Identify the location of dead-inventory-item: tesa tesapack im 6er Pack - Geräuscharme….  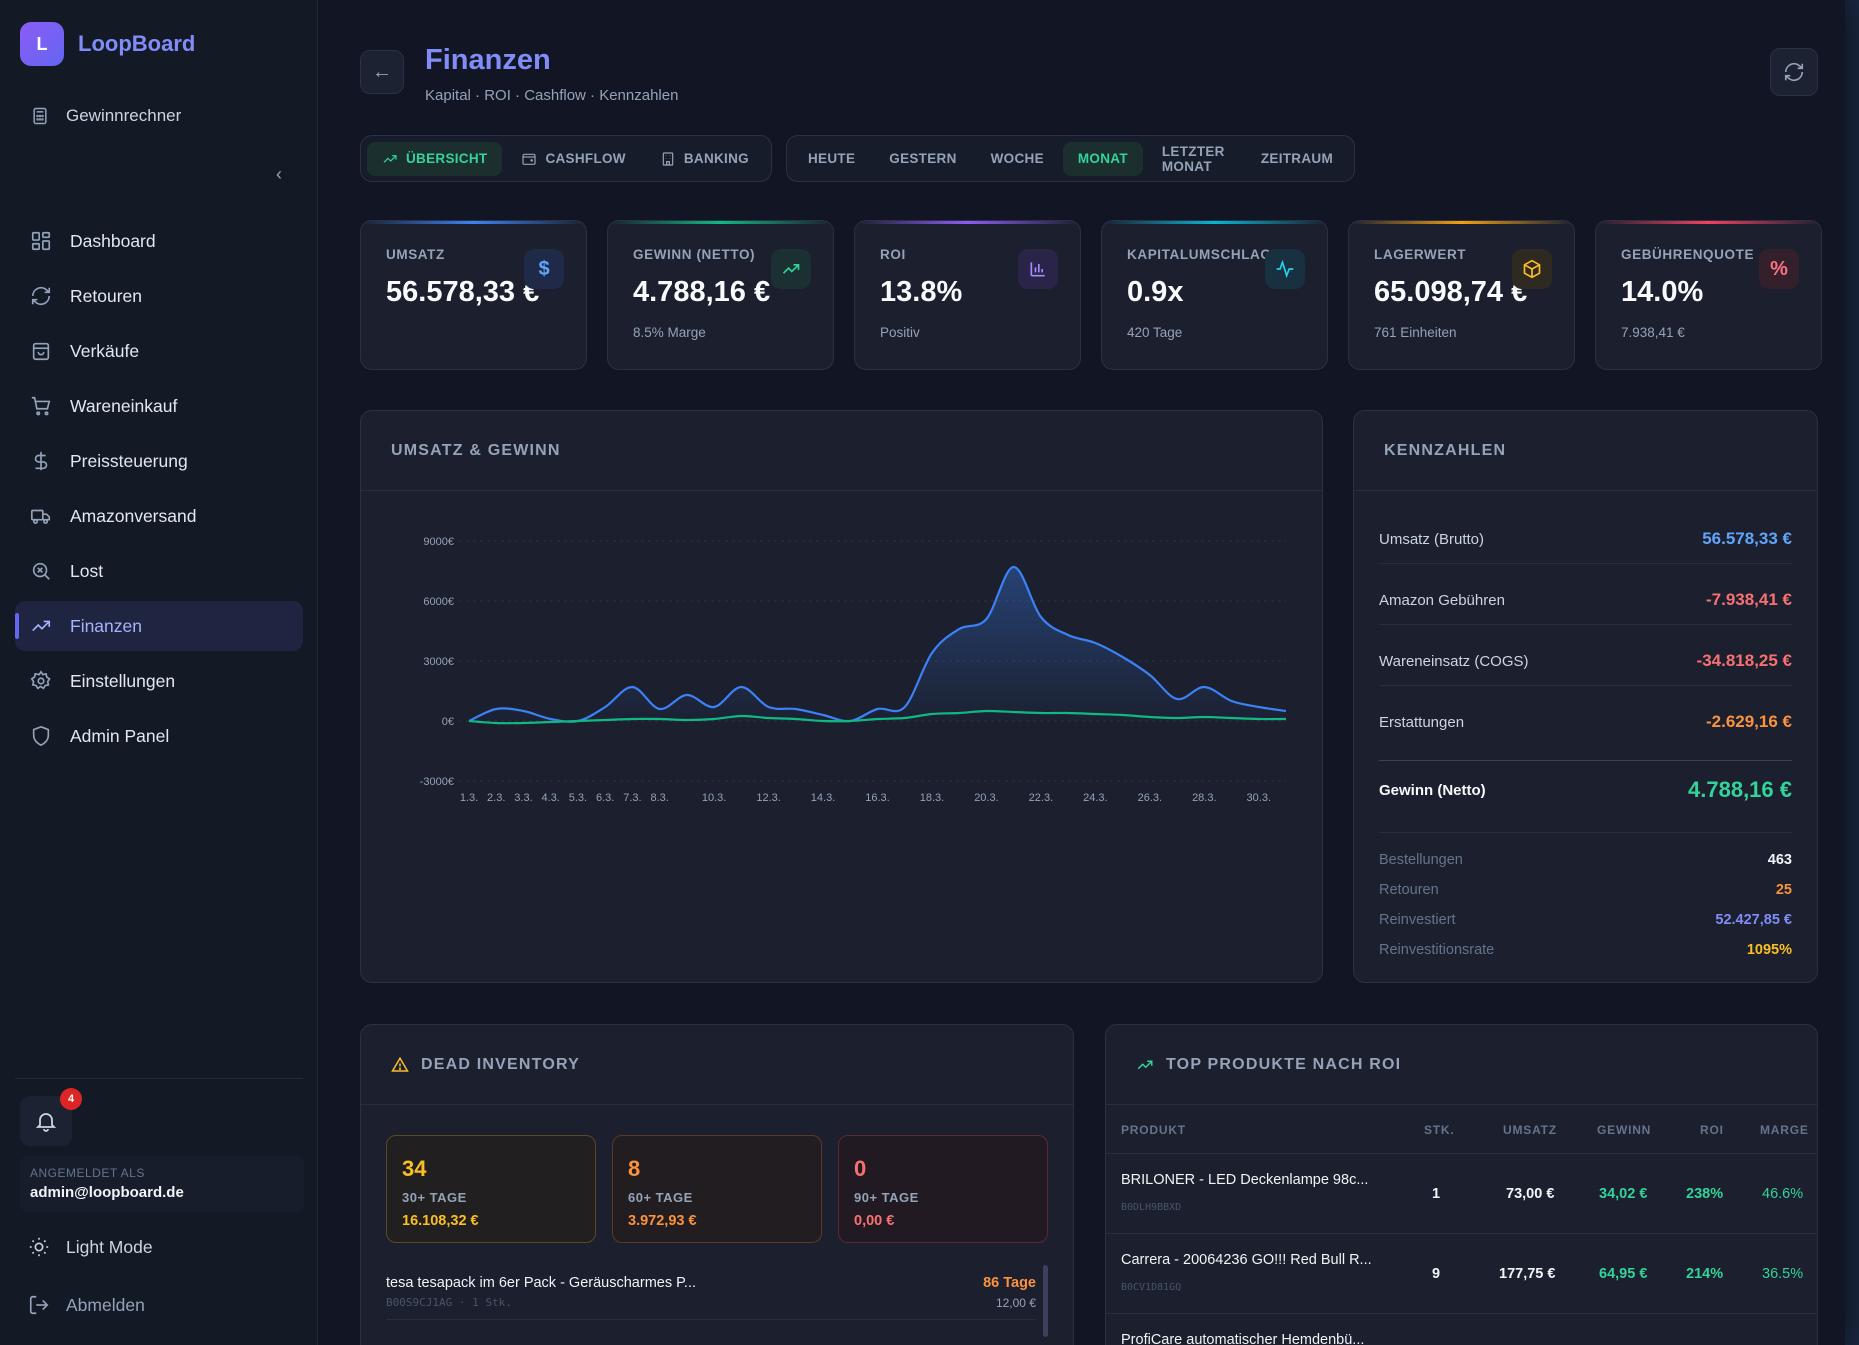
(711, 1292).